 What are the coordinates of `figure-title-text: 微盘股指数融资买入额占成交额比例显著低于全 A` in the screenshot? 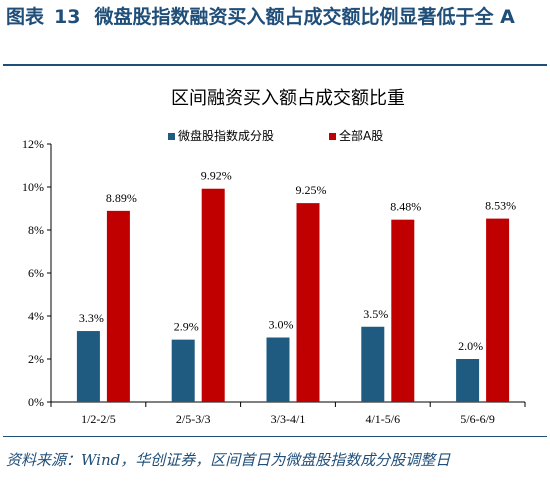 It's located at (304, 17).